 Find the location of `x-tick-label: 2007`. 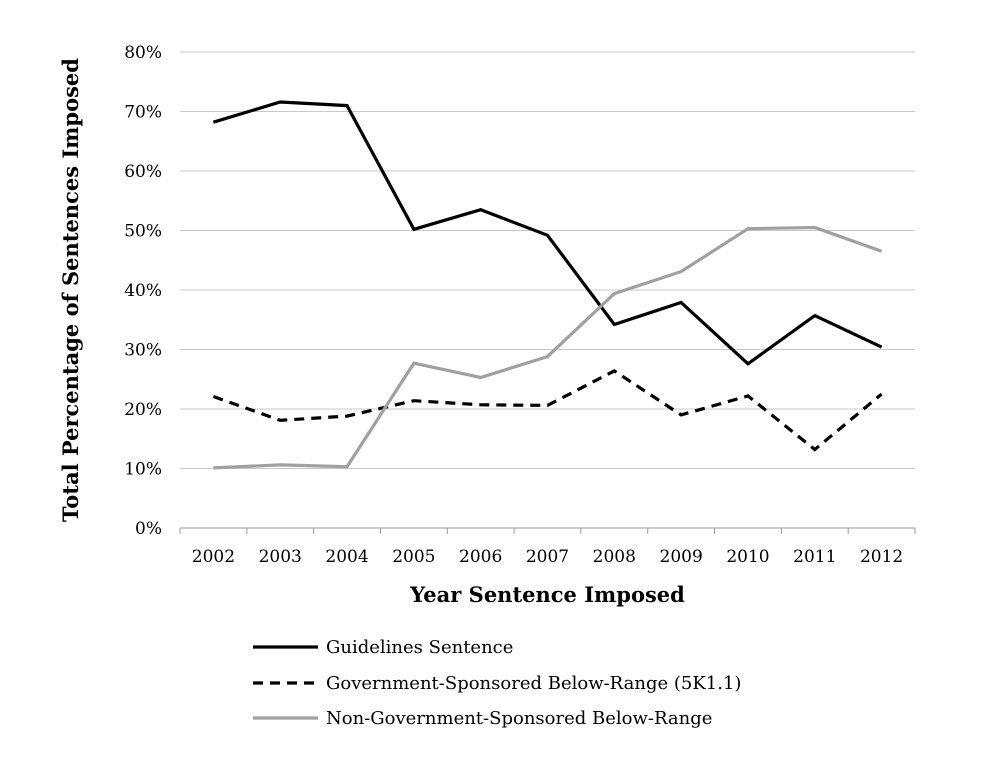

x-tick-label: 2007 is located at coordinates (547, 557).